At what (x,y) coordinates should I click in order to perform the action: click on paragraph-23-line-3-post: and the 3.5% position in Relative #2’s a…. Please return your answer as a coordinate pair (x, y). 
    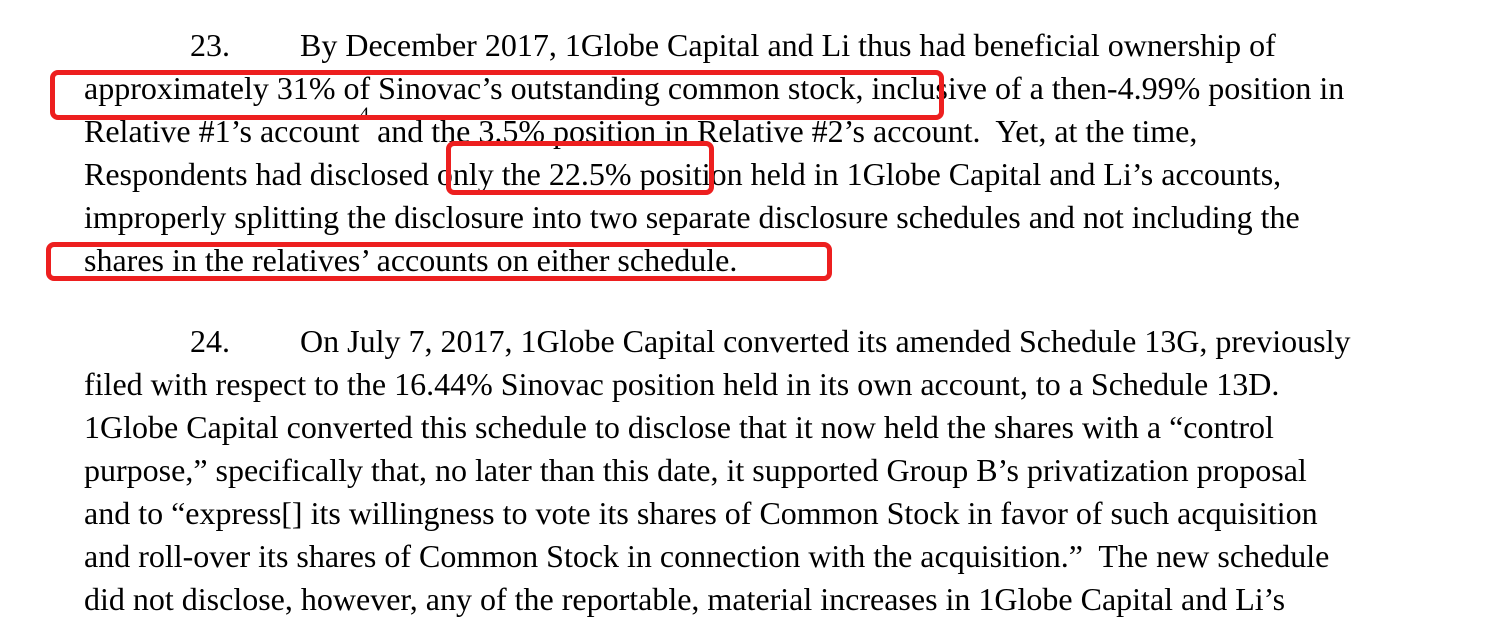
    Looking at the image, I should click on (783, 131).